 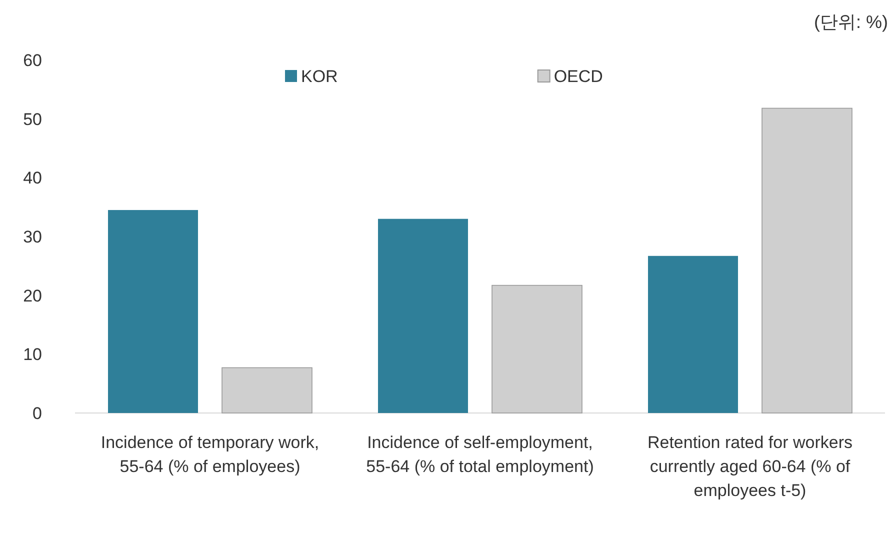 What do you see at coordinates (750, 466) in the screenshot?
I see `xtick: Retention rated for workers currently aged 60-64 (% of employees t-5)` at bounding box center [750, 466].